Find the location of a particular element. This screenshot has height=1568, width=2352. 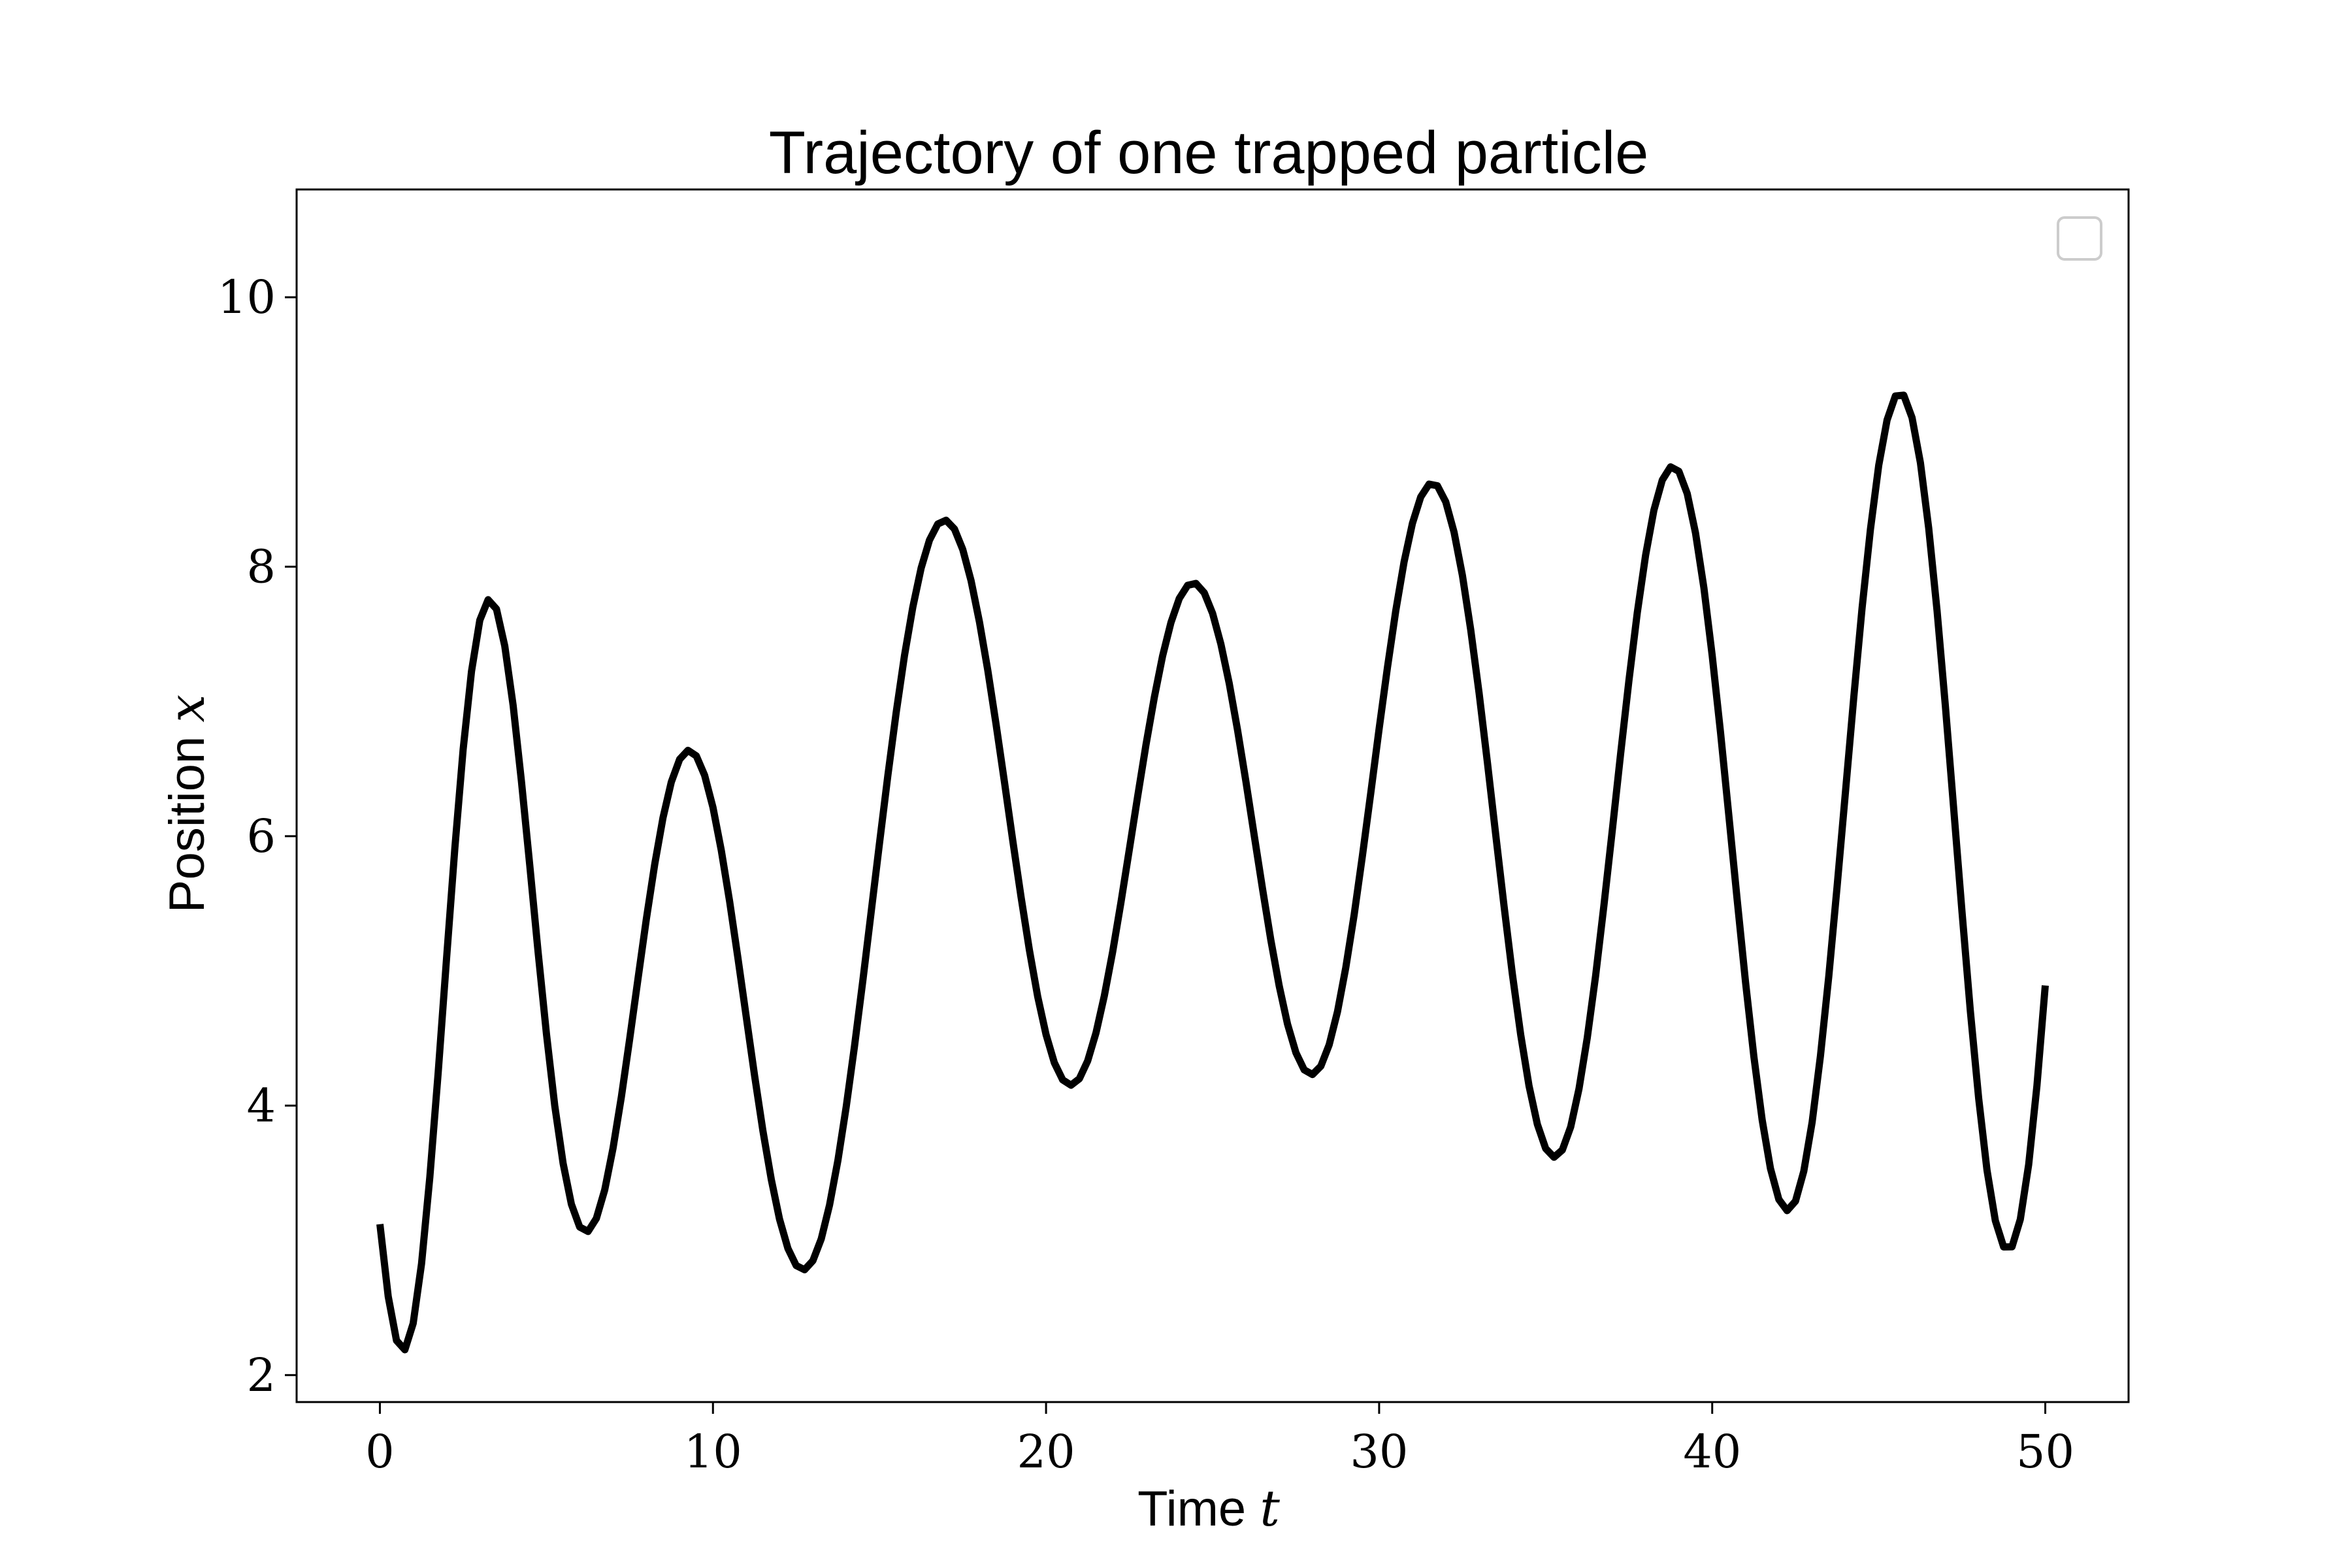

x-tick-label-20: 20 is located at coordinates (1046, 1451).